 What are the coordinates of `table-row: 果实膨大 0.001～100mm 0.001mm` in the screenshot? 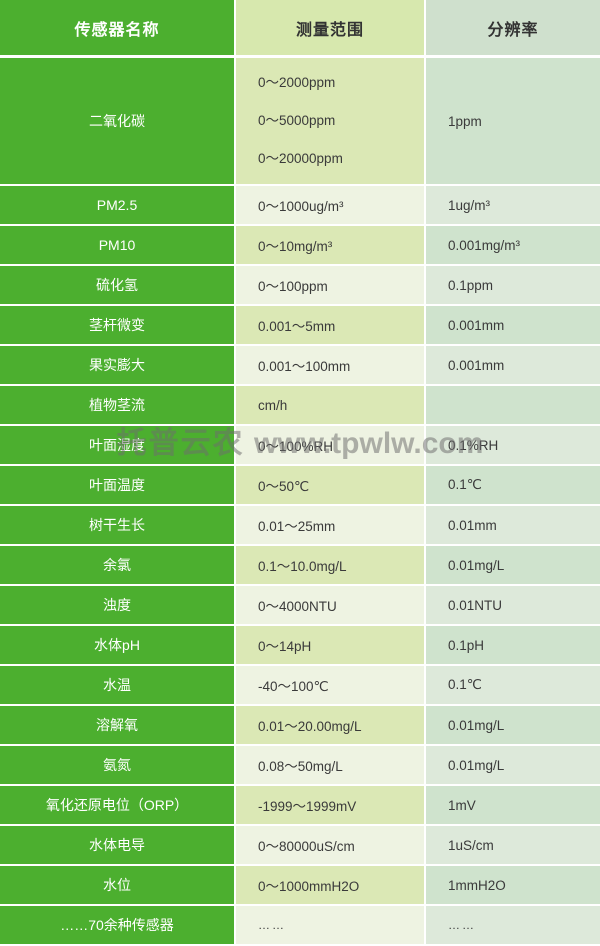 It's located at (300, 365).